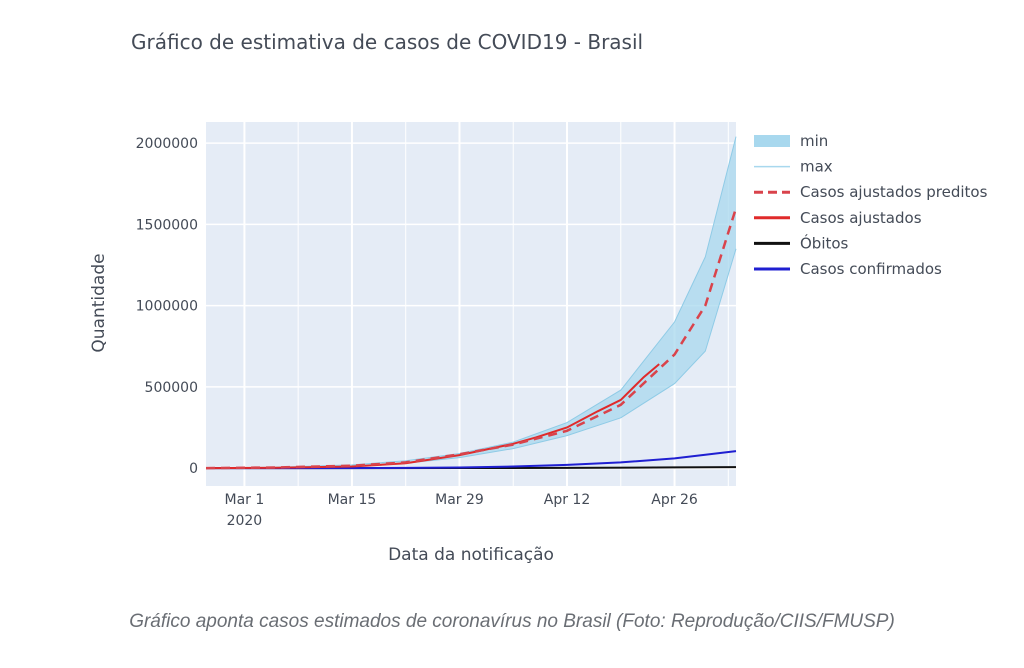 The width and height of the screenshot is (1024, 668). What do you see at coordinates (814, 141) in the screenshot?
I see `legend-item-label: min` at bounding box center [814, 141].